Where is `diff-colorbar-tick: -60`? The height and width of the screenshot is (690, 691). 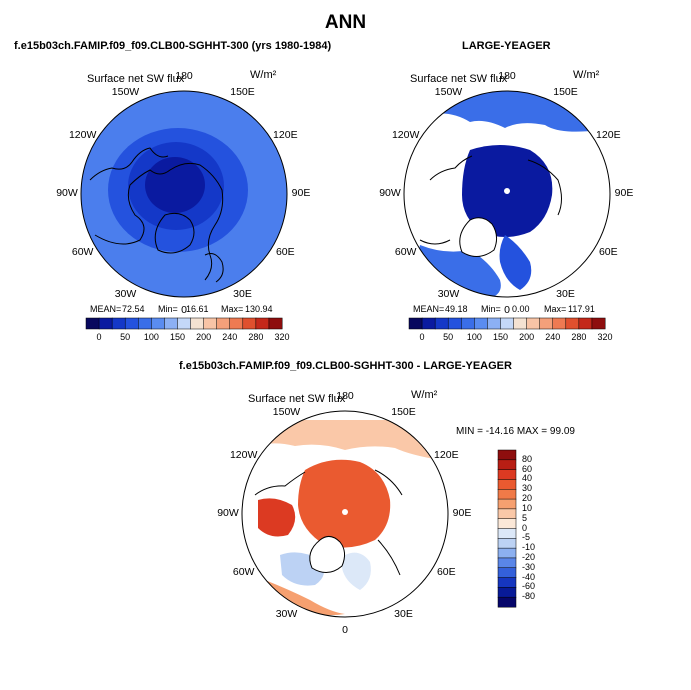
diff-colorbar-tick: -60 is located at coordinates (529, 586).